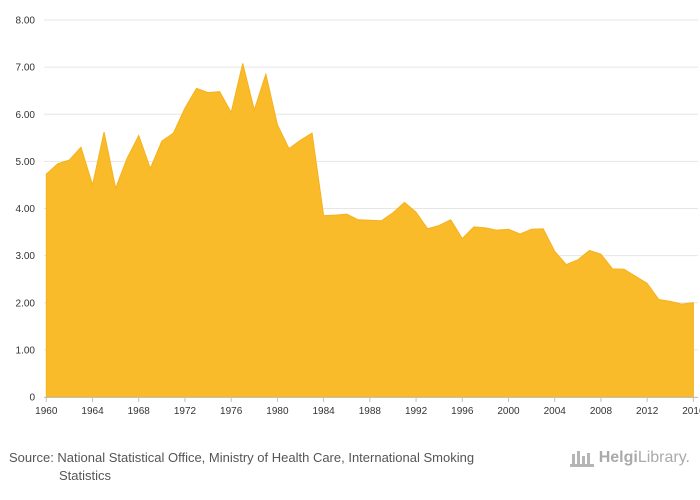 The image size is (700, 500). Describe the element at coordinates (663, 457) in the screenshot. I see `logo-text-rest: Library.` at that location.